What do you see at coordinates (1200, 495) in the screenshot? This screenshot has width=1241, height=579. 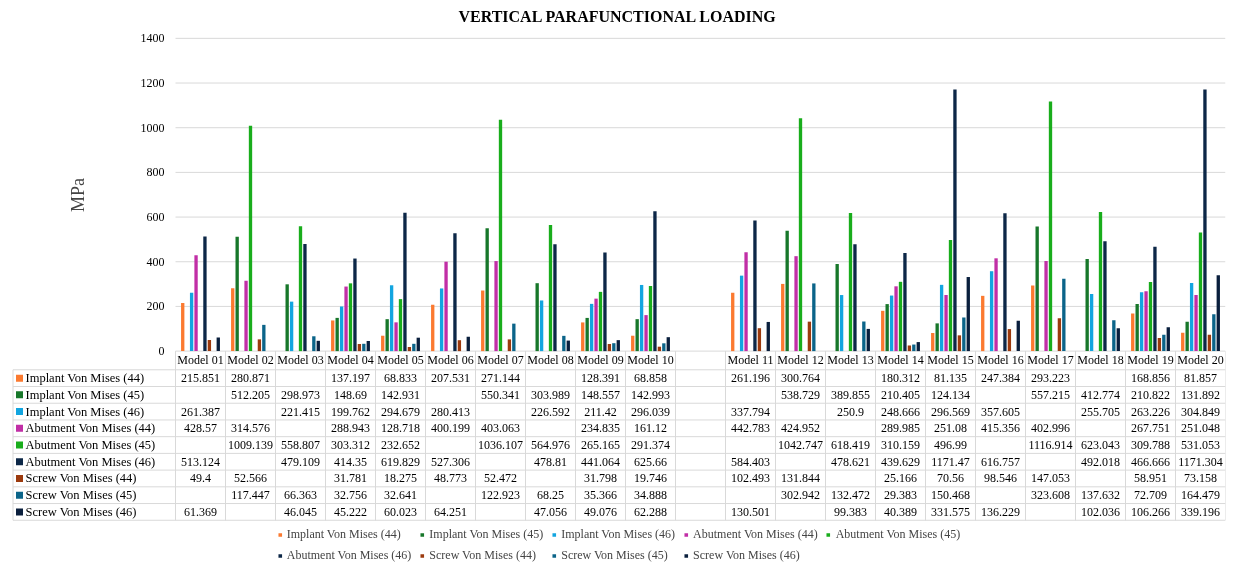 I see `data-label: 164.479` at bounding box center [1200, 495].